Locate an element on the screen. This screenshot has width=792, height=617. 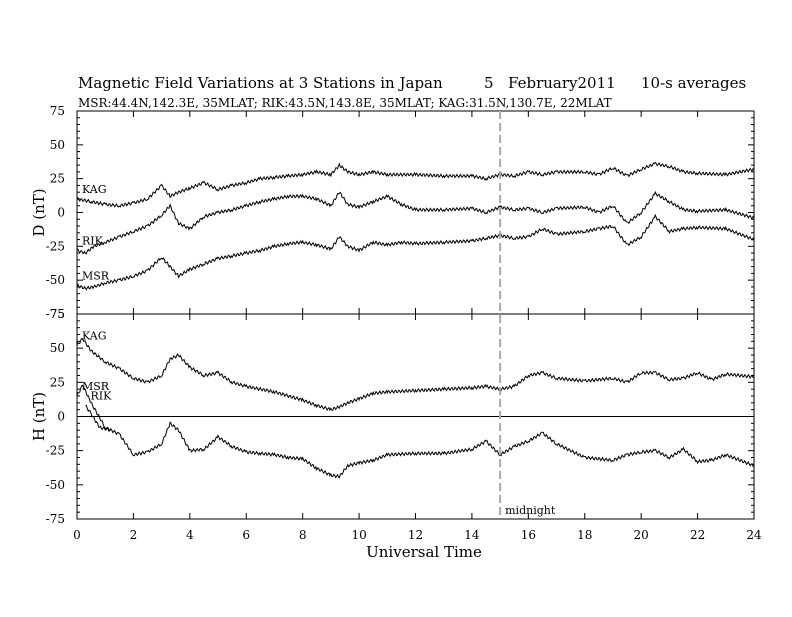
series-label-D-MSR: MSR is located at coordinates (96, 276).